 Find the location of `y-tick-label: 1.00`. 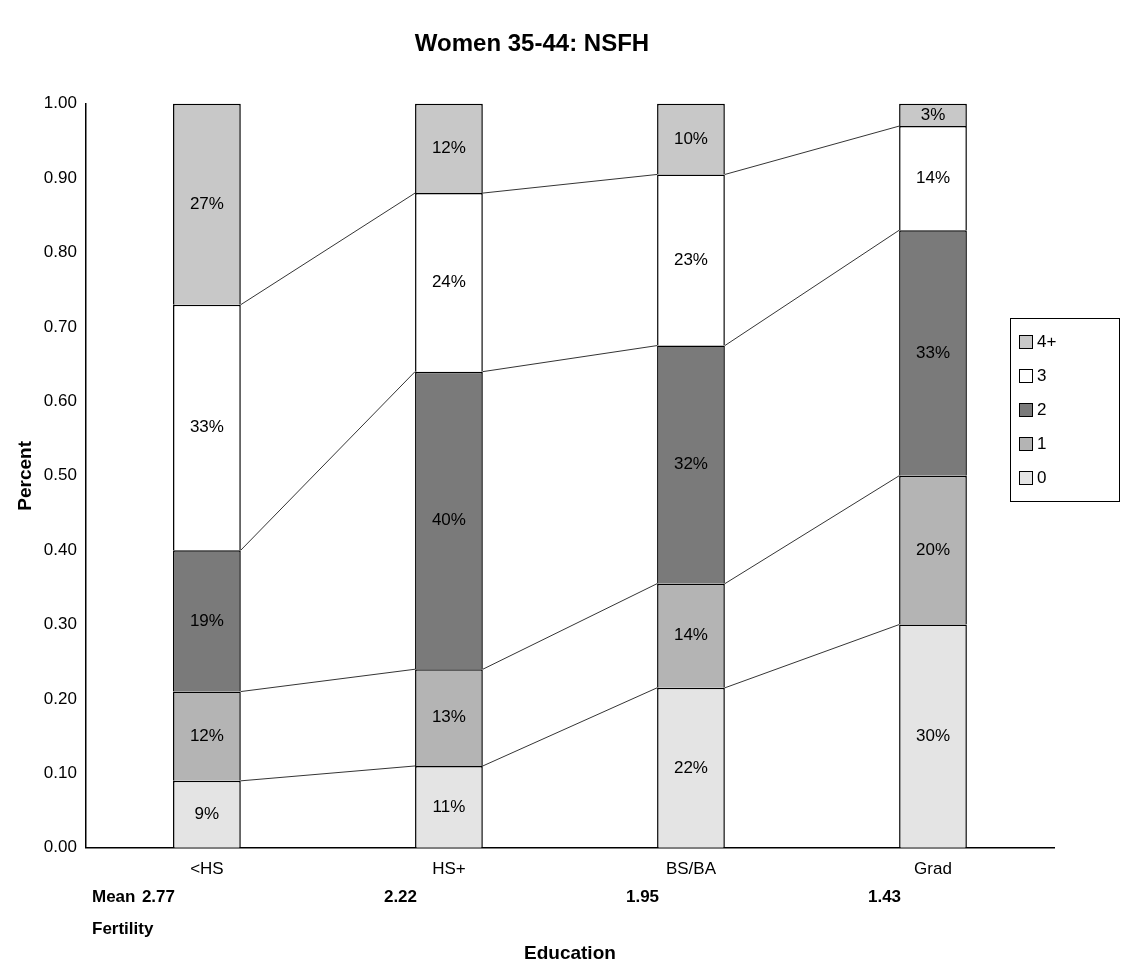

y-tick-label: 1.00 is located at coordinates (60, 103).